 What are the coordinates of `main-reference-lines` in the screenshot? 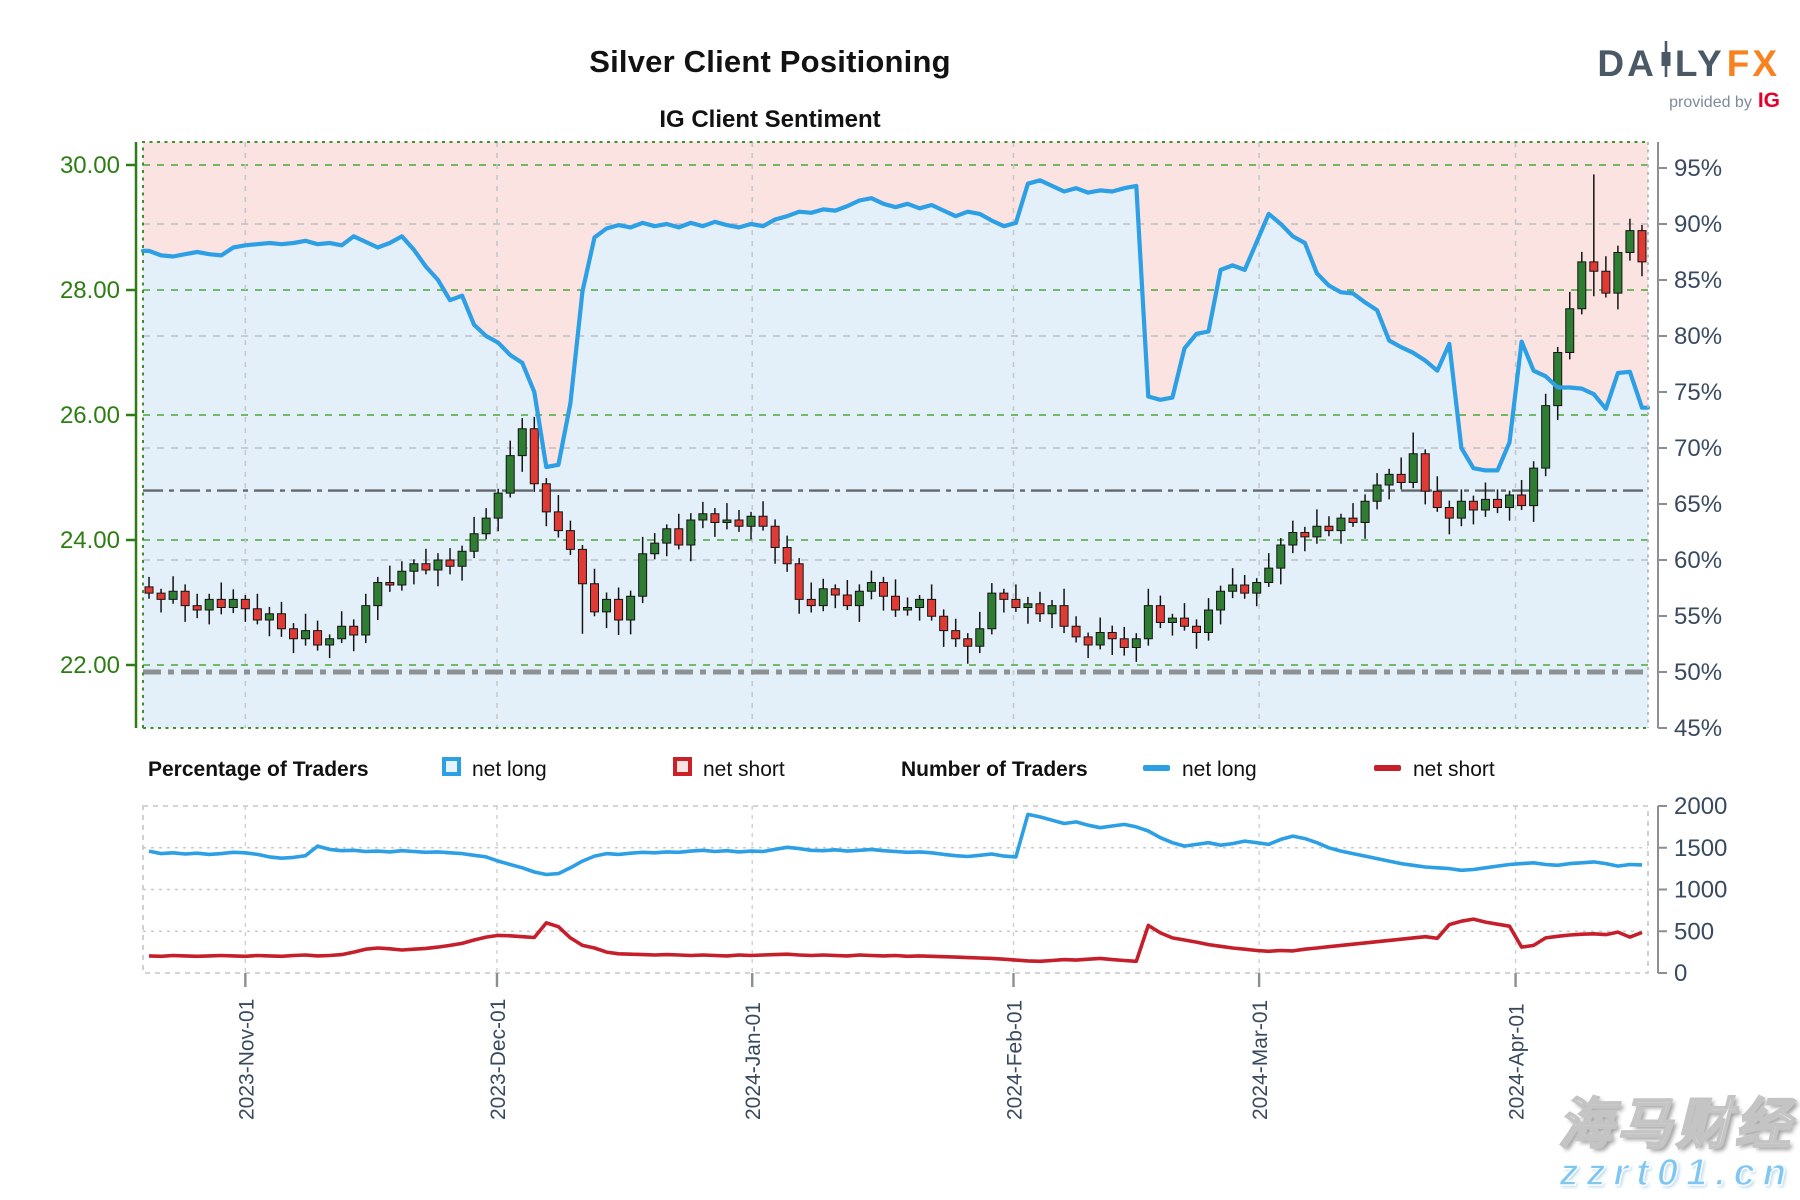 It's located at (895, 582).